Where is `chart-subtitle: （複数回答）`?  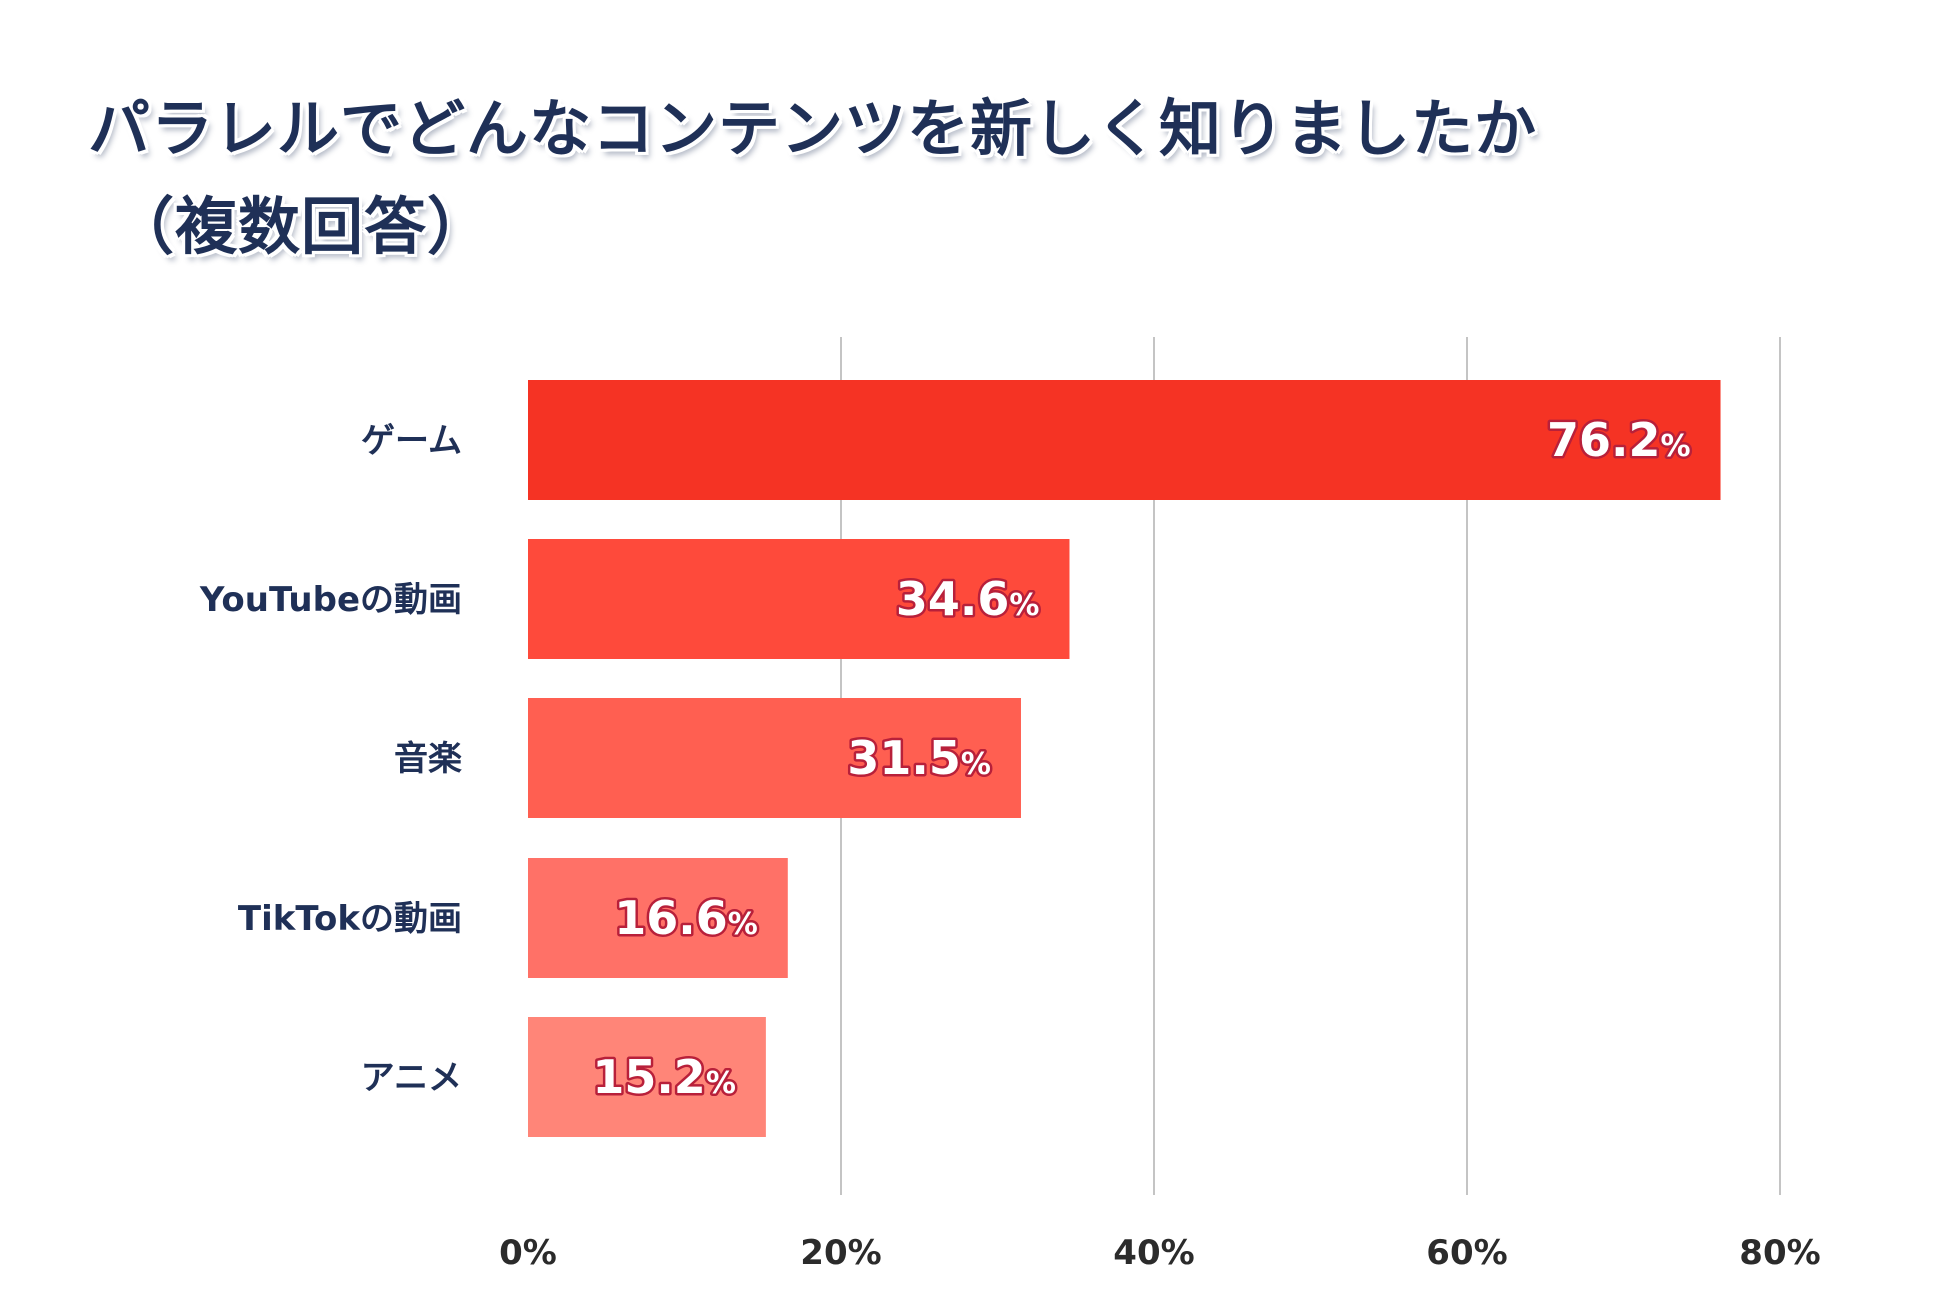
chart-subtitle: （複数回答） is located at coordinates (301, 226).